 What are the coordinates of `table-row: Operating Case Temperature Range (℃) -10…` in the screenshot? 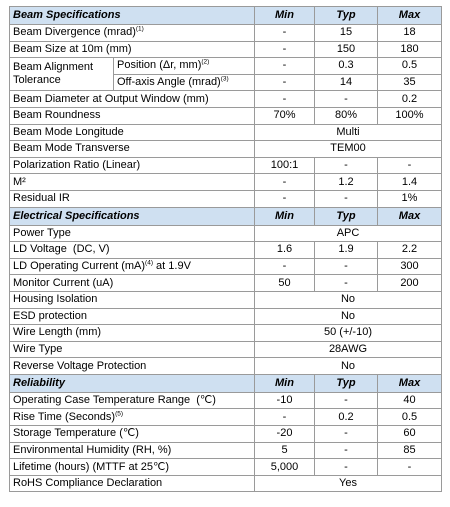 It's located at (225, 400).